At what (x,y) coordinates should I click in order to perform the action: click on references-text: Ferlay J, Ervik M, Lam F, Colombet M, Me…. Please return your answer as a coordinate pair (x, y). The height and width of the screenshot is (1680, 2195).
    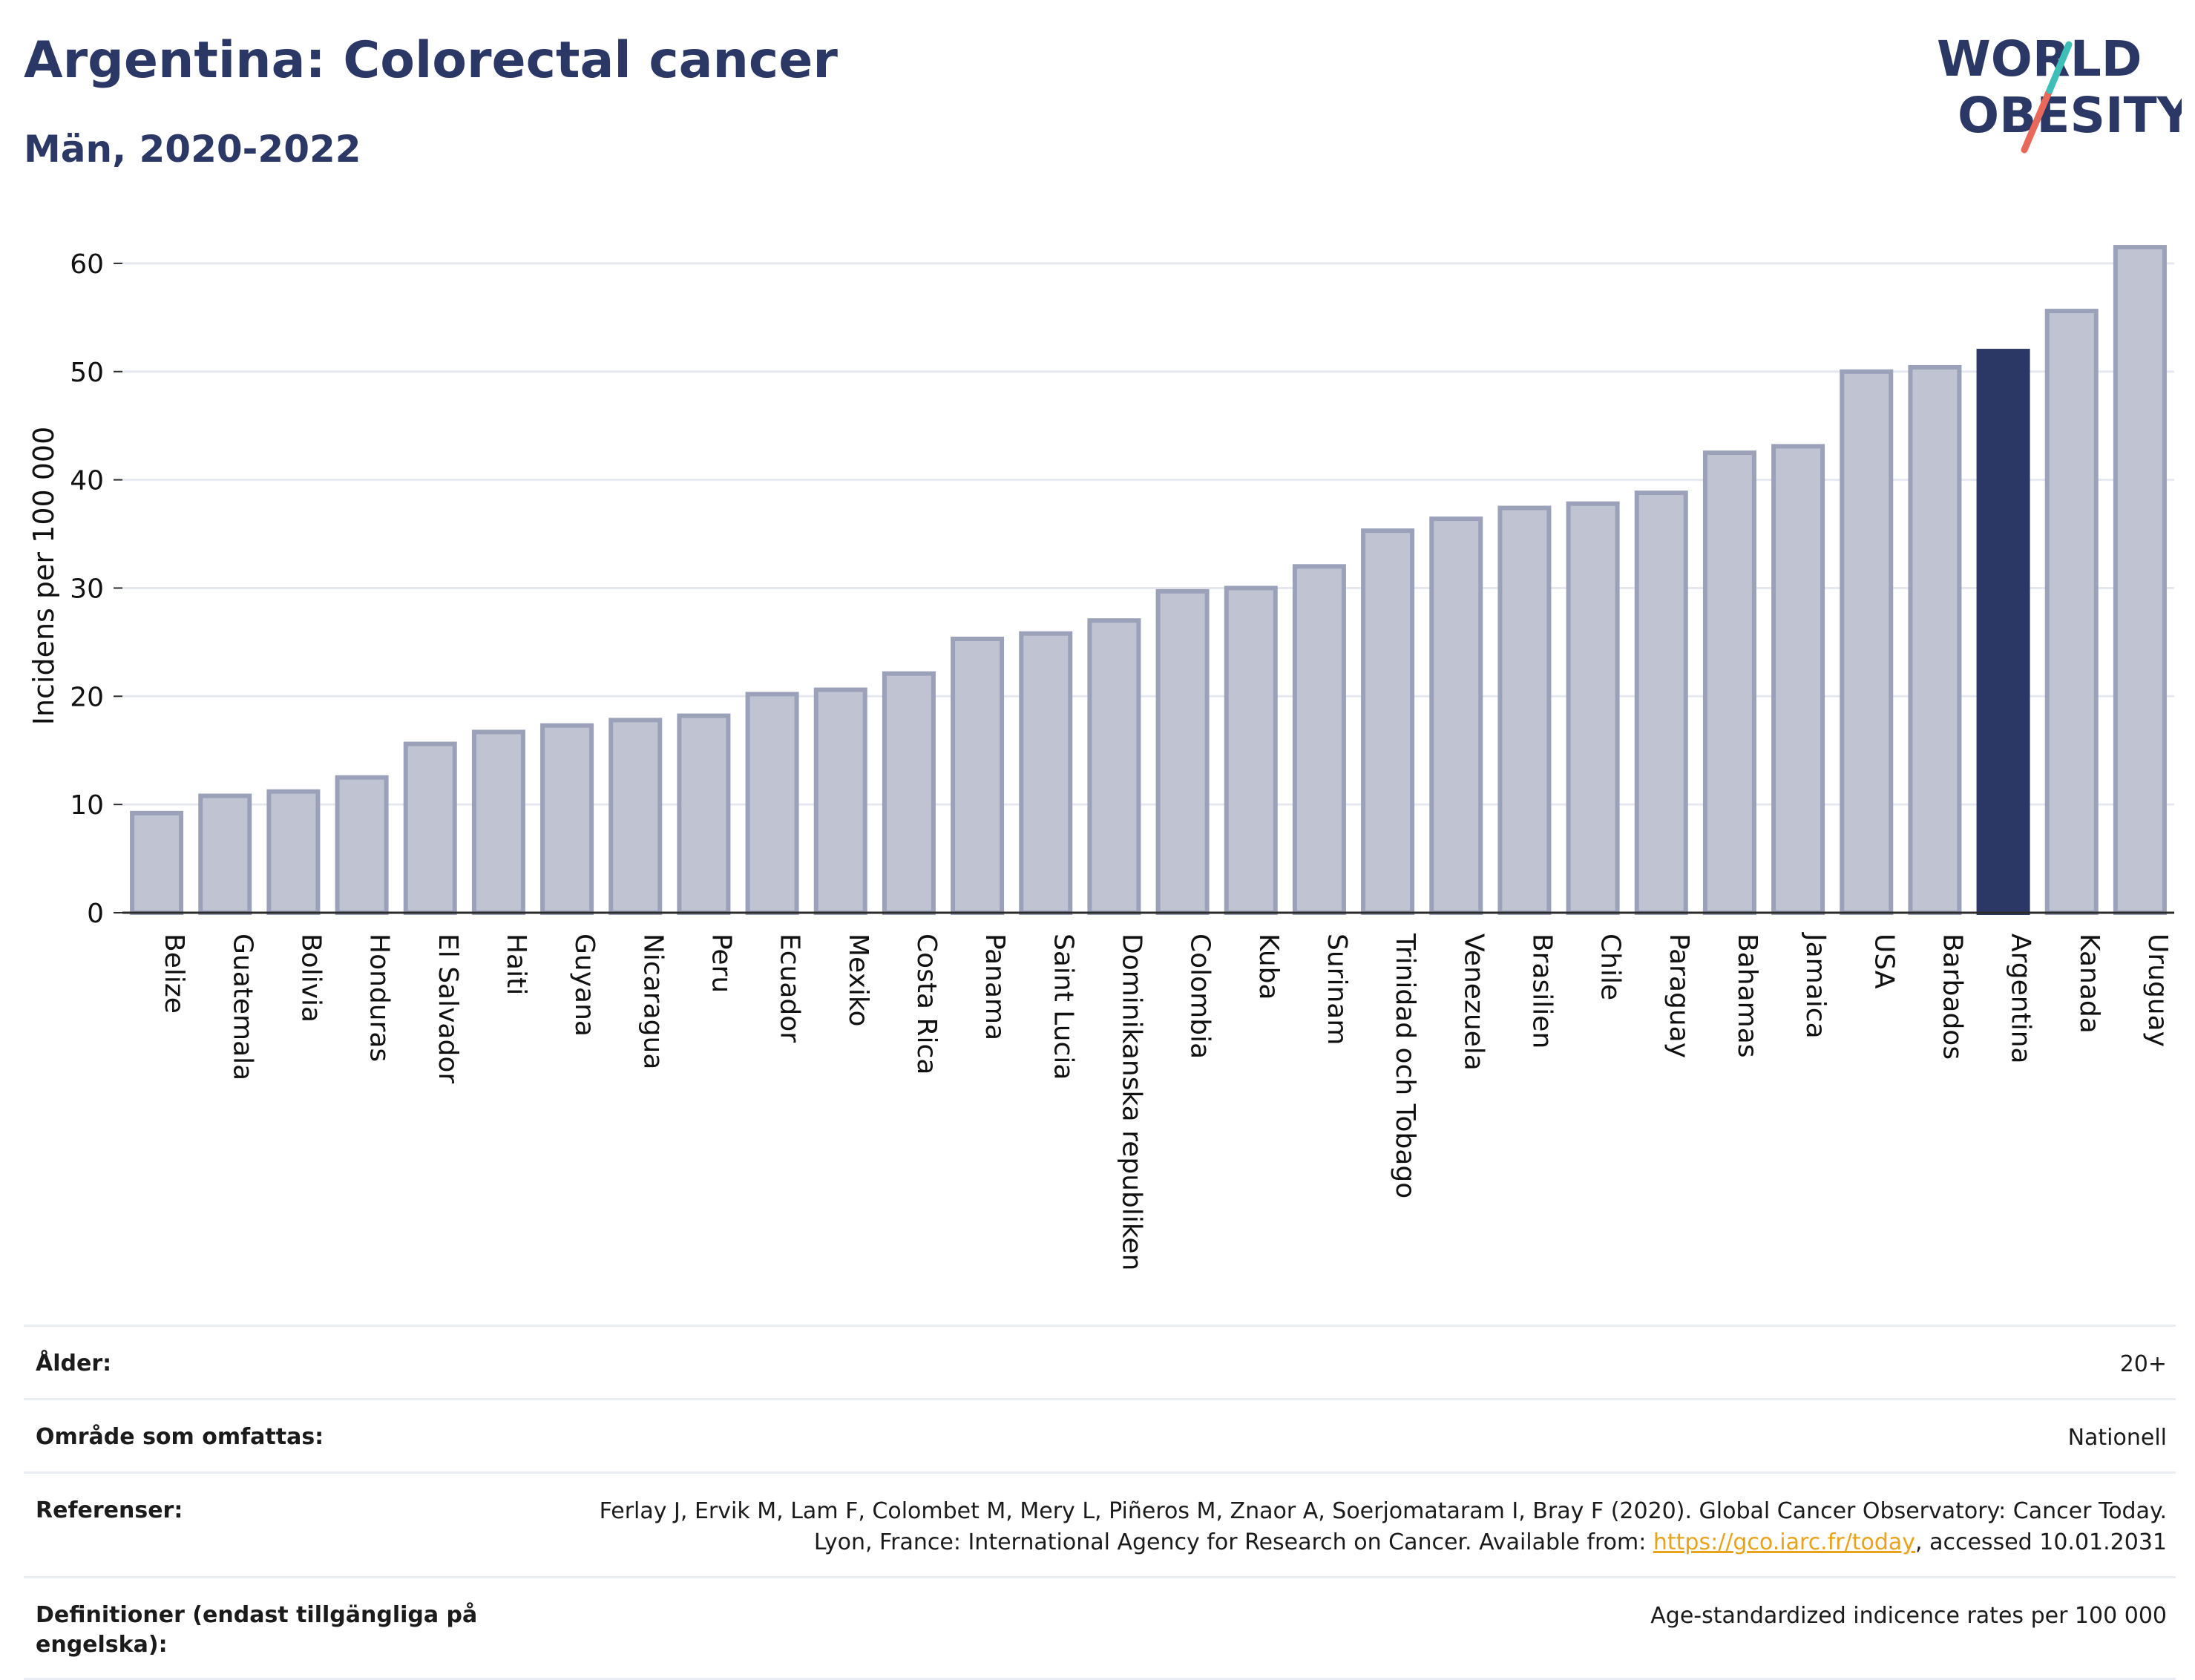
    Looking at the image, I should click on (1383, 1527).